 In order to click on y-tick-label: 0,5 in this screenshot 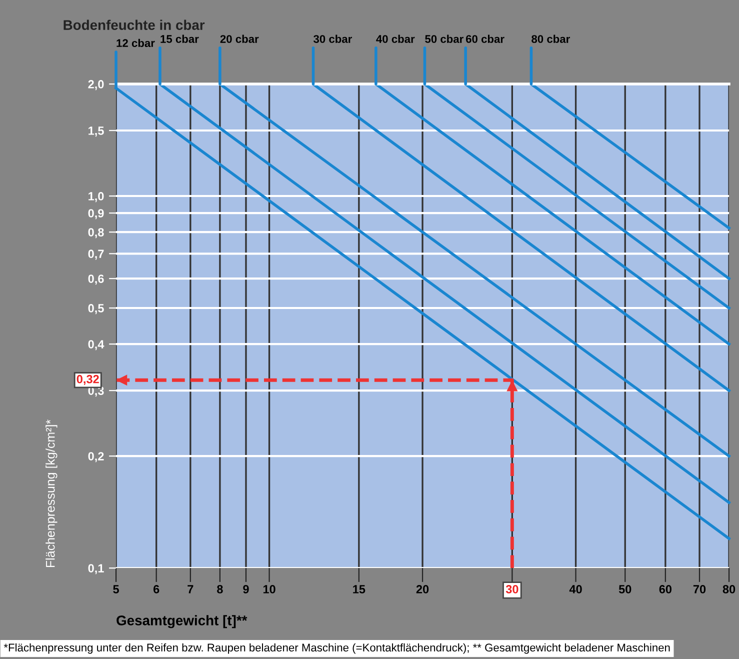, I will do `click(96, 309)`.